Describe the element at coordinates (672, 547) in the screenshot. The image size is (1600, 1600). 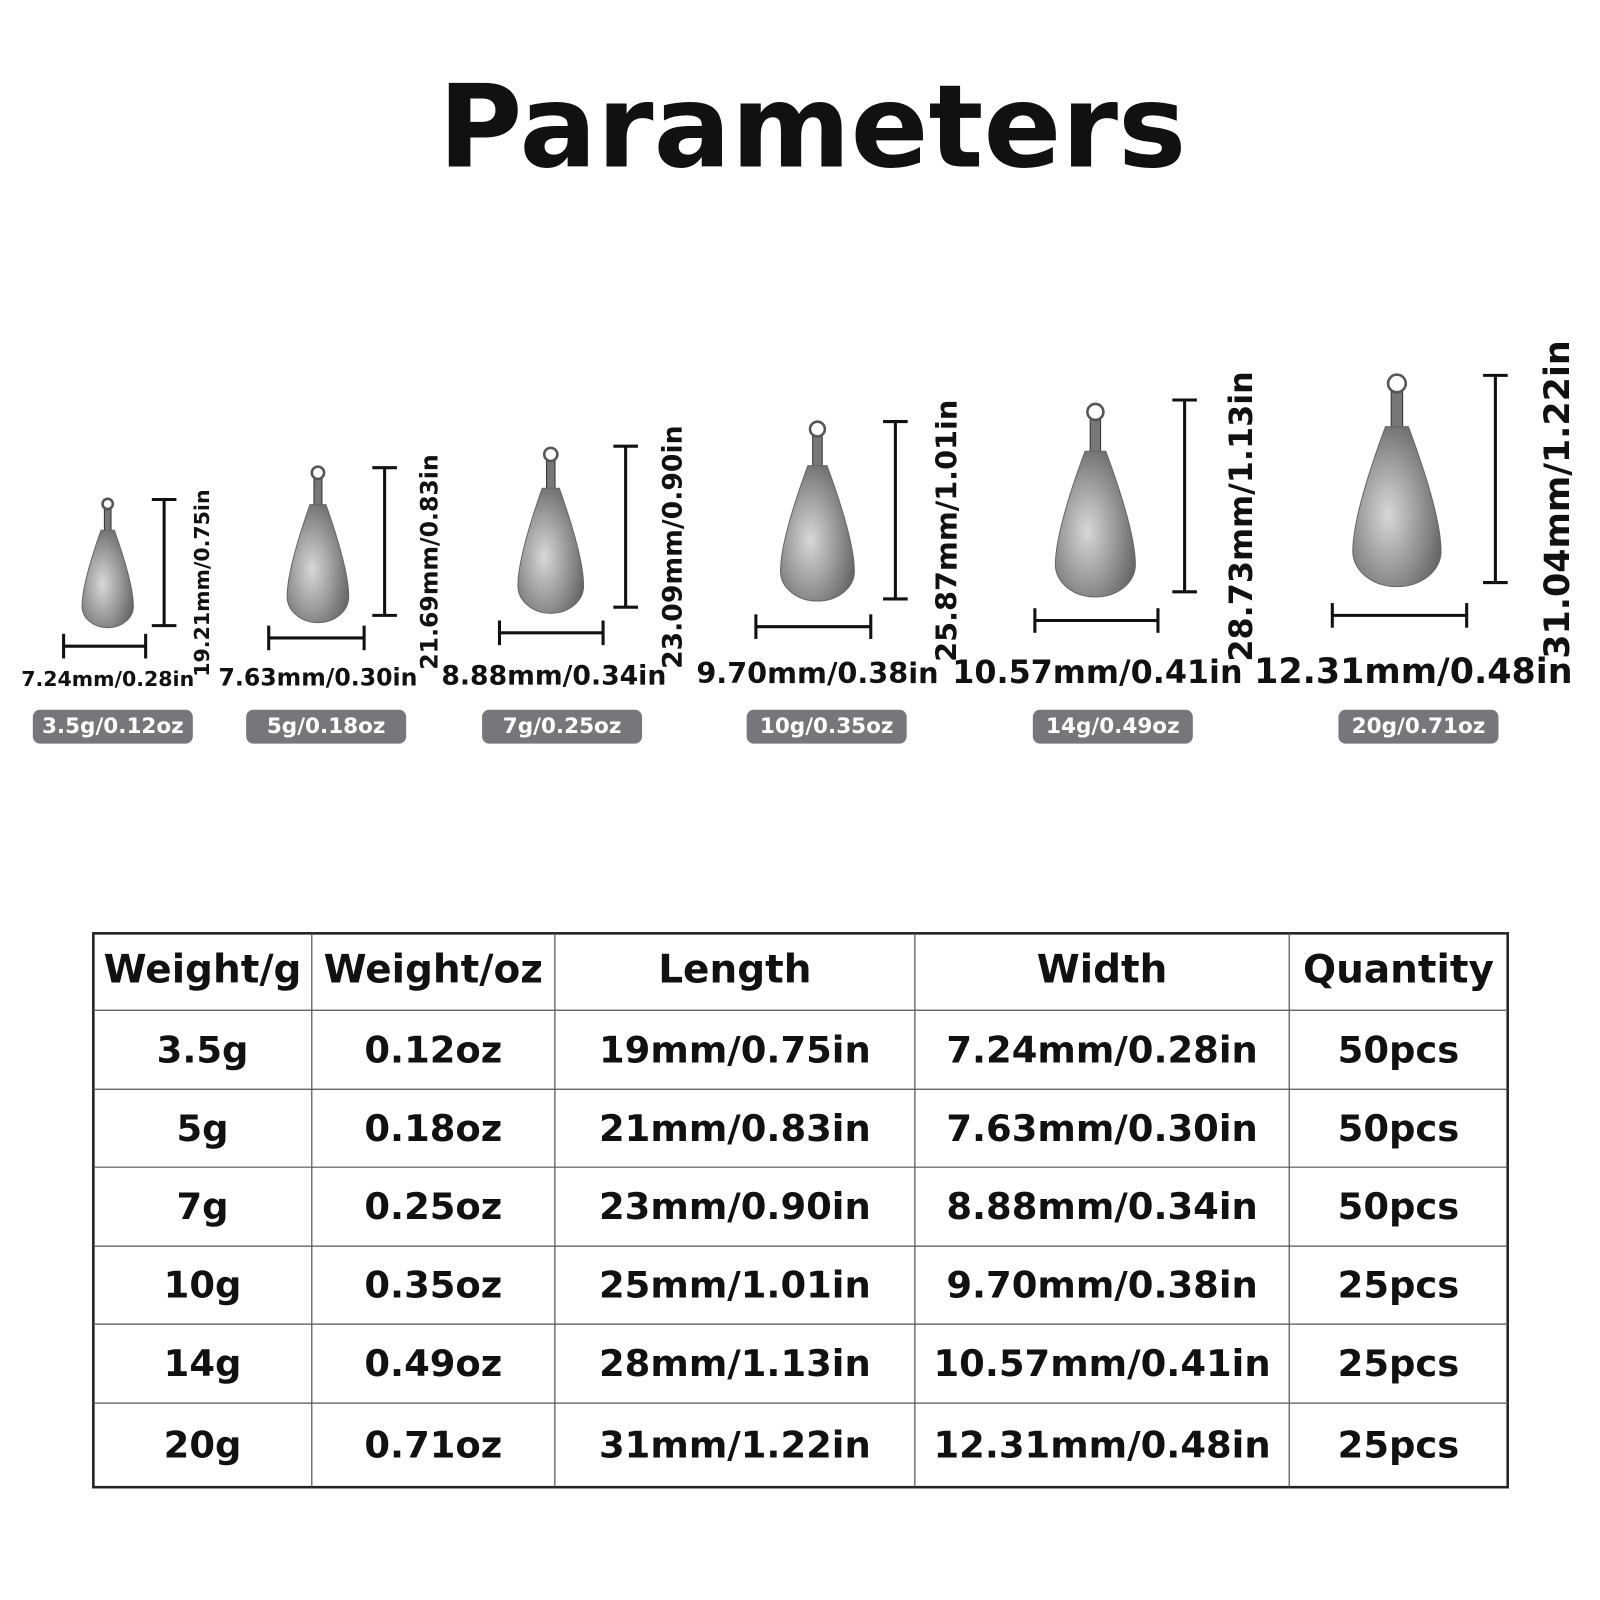
I see `height-label: 23.09mm/0.90in` at that location.